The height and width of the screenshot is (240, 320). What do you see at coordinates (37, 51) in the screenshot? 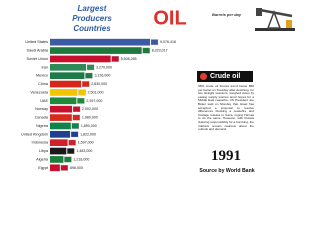
I see `category-label: Saudi Arabia` at bounding box center [37, 51].